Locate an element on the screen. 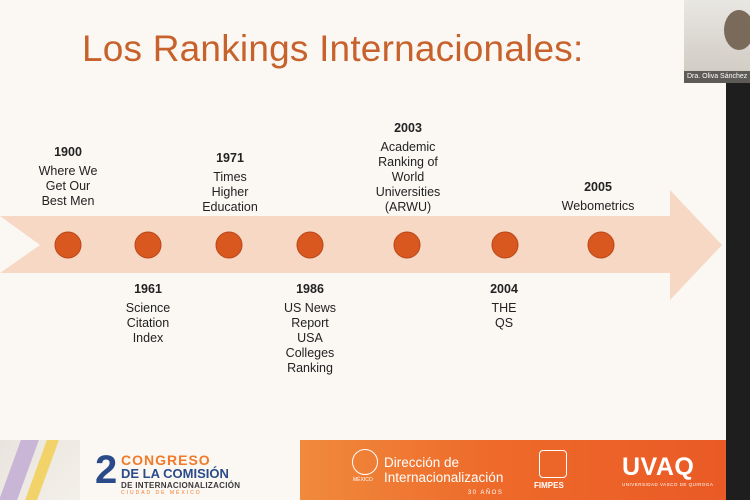 The image size is (750, 500). event-year: 1900 is located at coordinates (68, 152).